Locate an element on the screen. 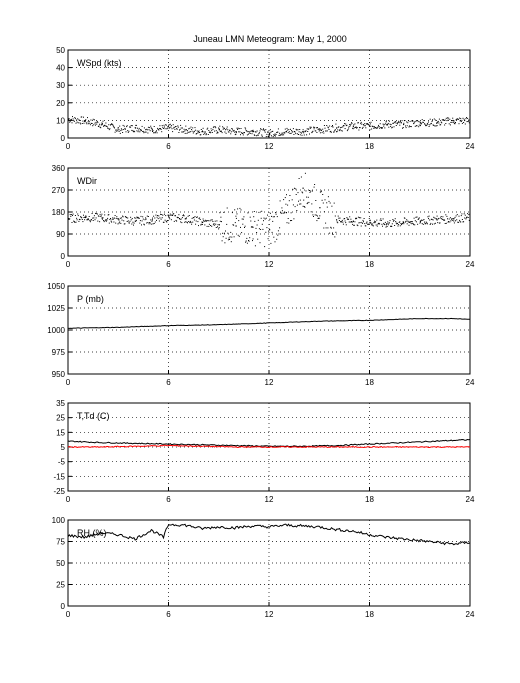 This screenshot has height=683, width=520. x-tick-label: 24 is located at coordinates (470, 264).